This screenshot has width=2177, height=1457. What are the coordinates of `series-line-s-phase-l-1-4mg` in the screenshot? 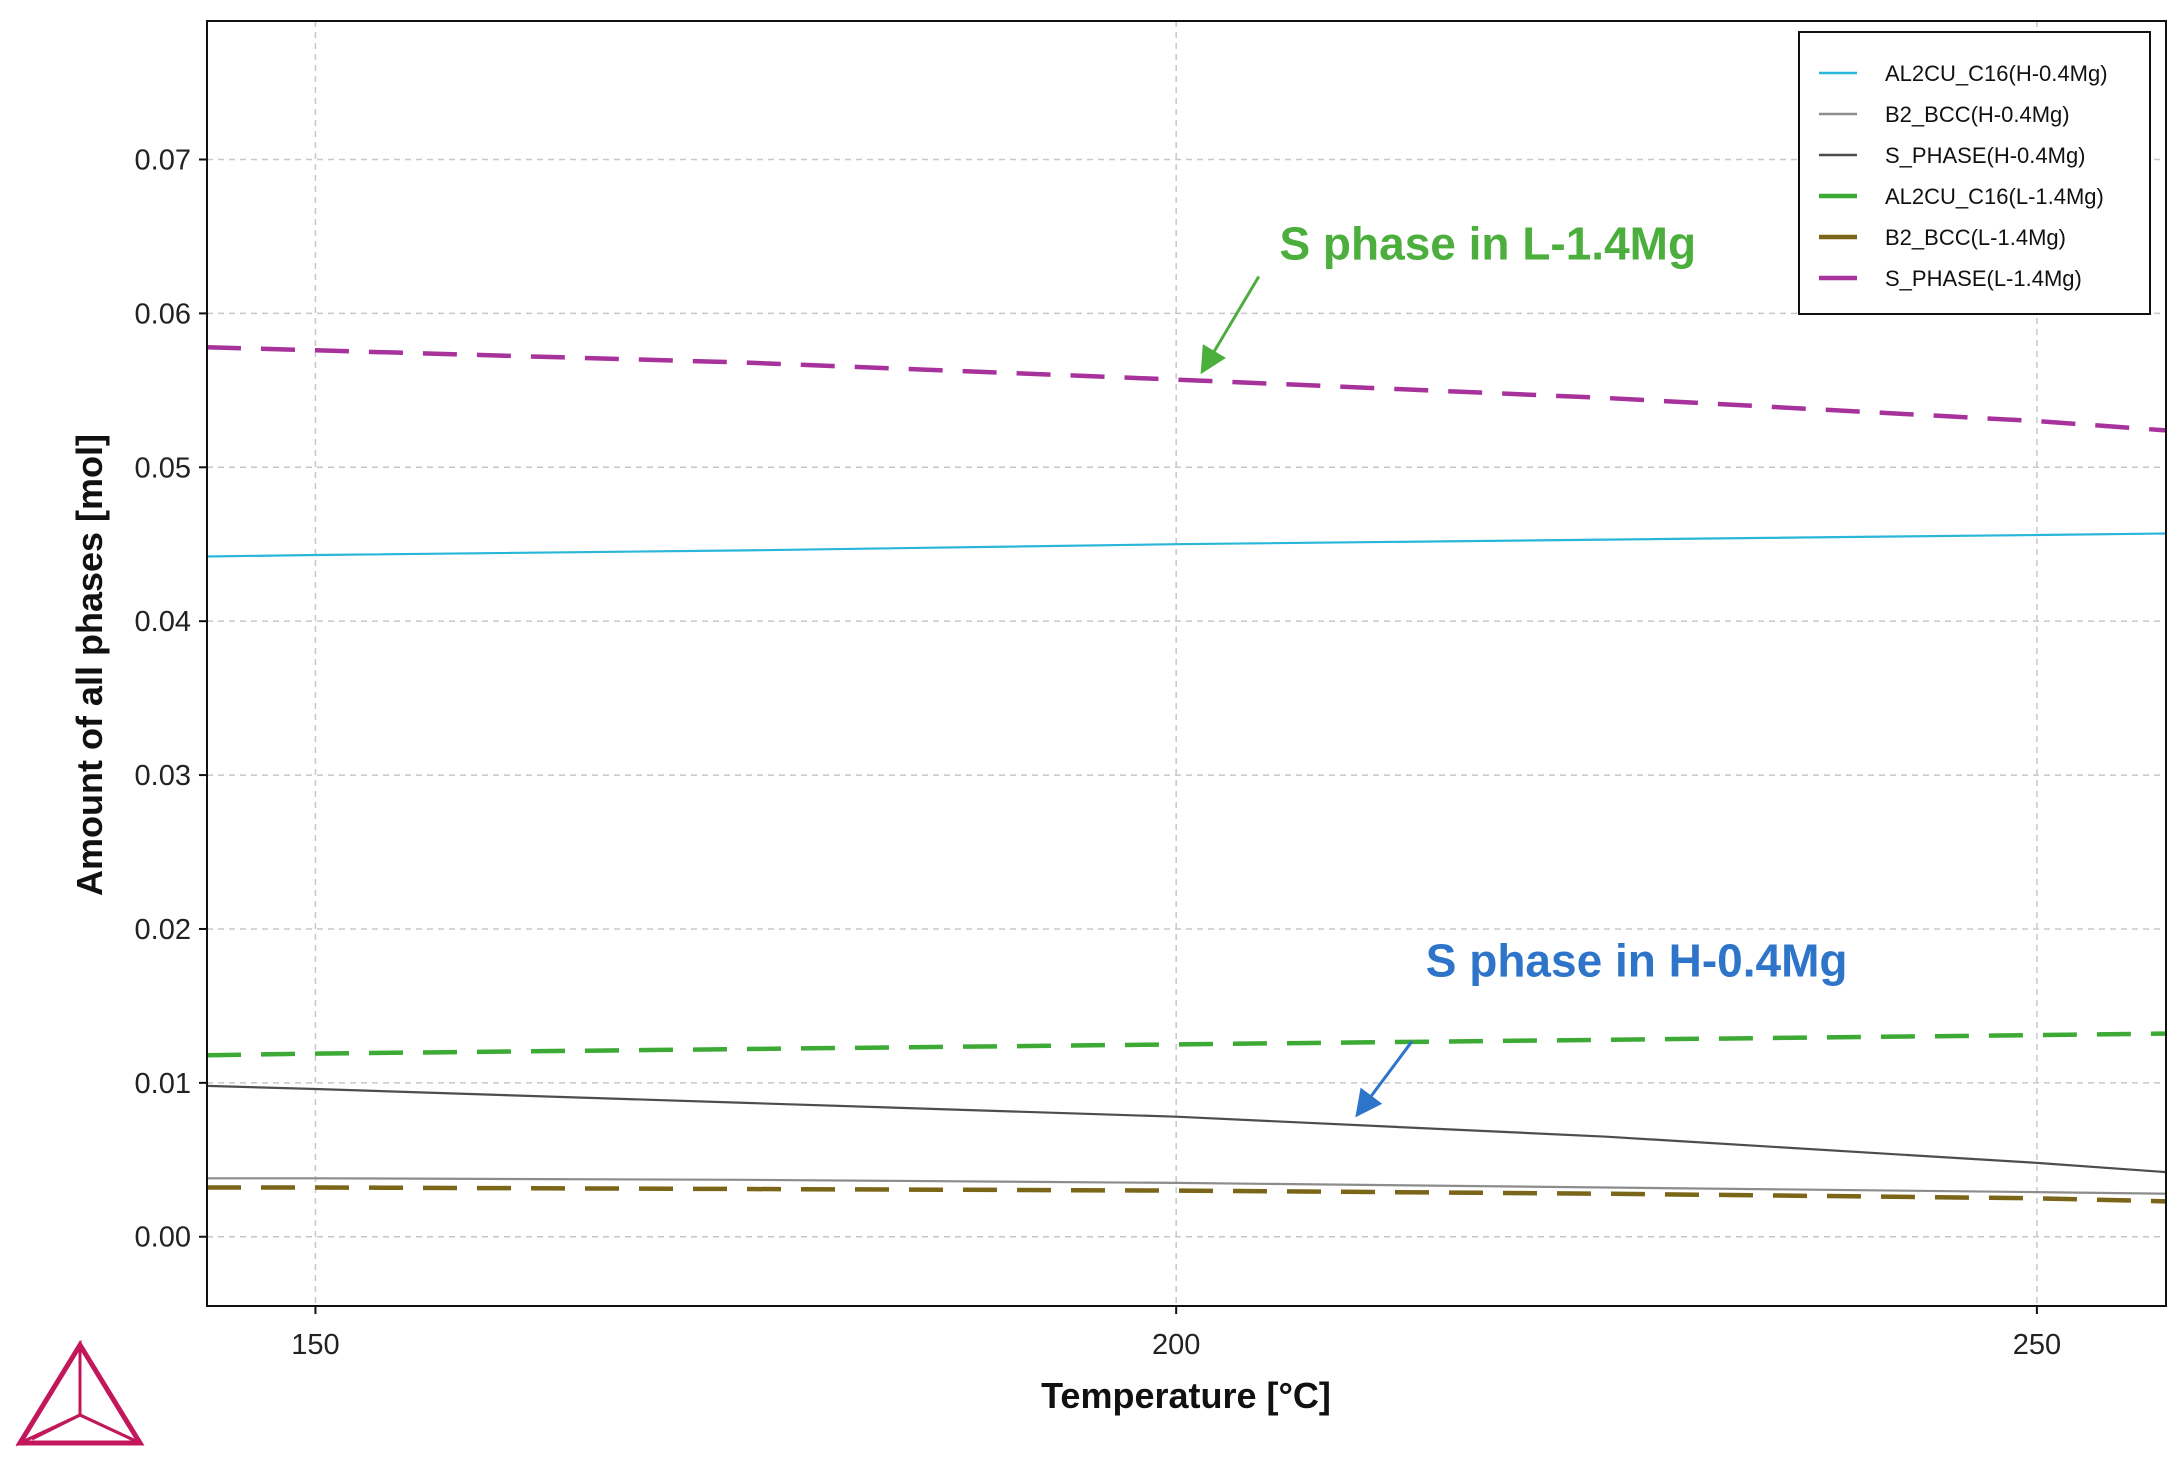 It's located at (1186, 389).